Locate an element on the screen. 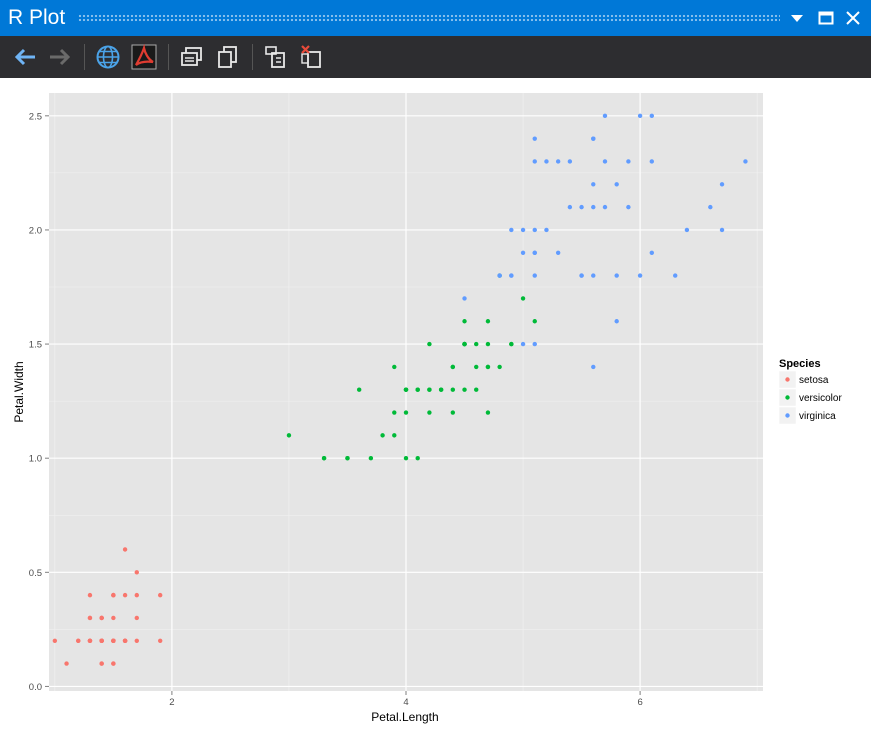 The height and width of the screenshot is (733, 871). dropdown-arrow-icon is located at coordinates (797, 18).